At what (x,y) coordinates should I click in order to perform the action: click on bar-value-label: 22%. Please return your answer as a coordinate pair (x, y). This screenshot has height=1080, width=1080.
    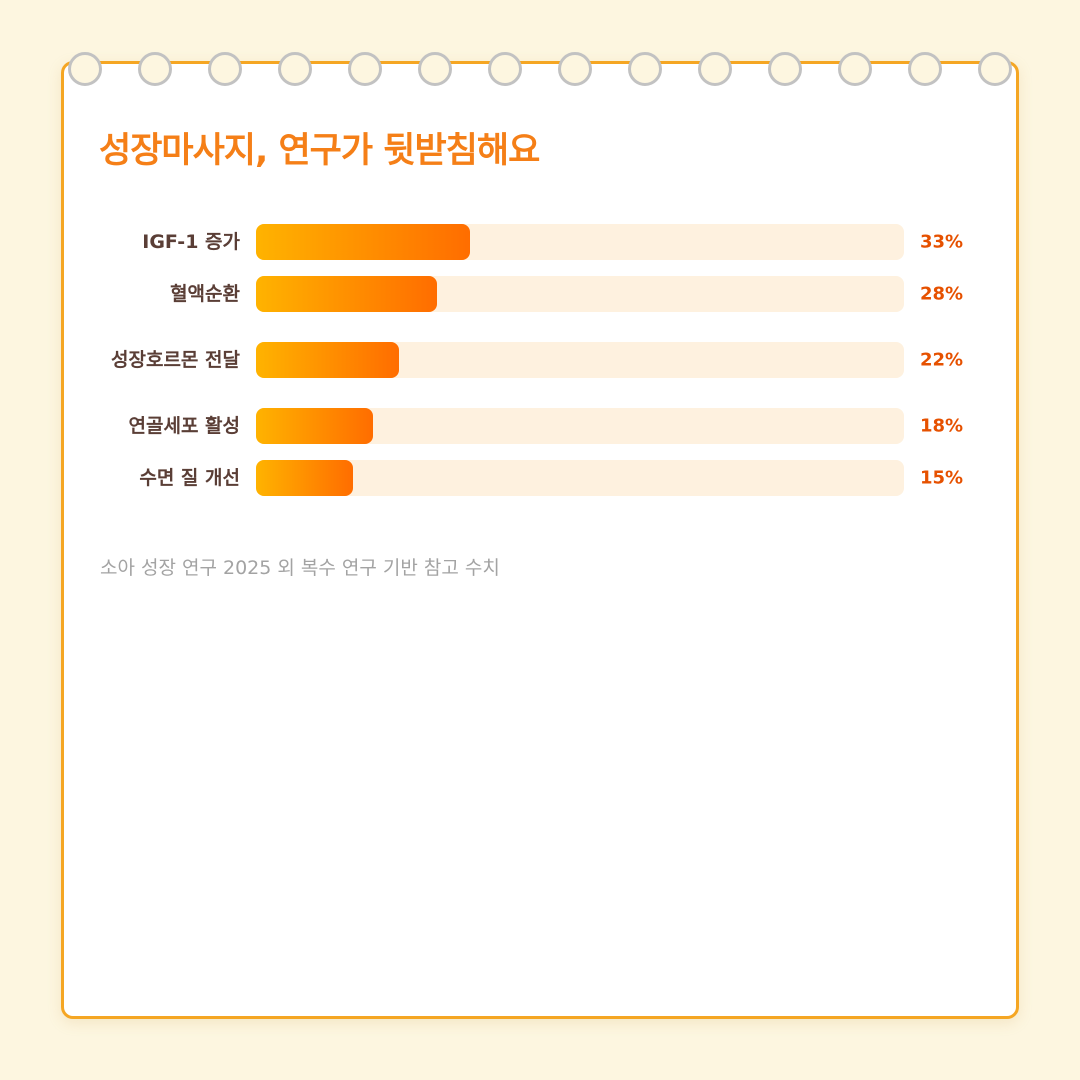
    Looking at the image, I should click on (942, 360).